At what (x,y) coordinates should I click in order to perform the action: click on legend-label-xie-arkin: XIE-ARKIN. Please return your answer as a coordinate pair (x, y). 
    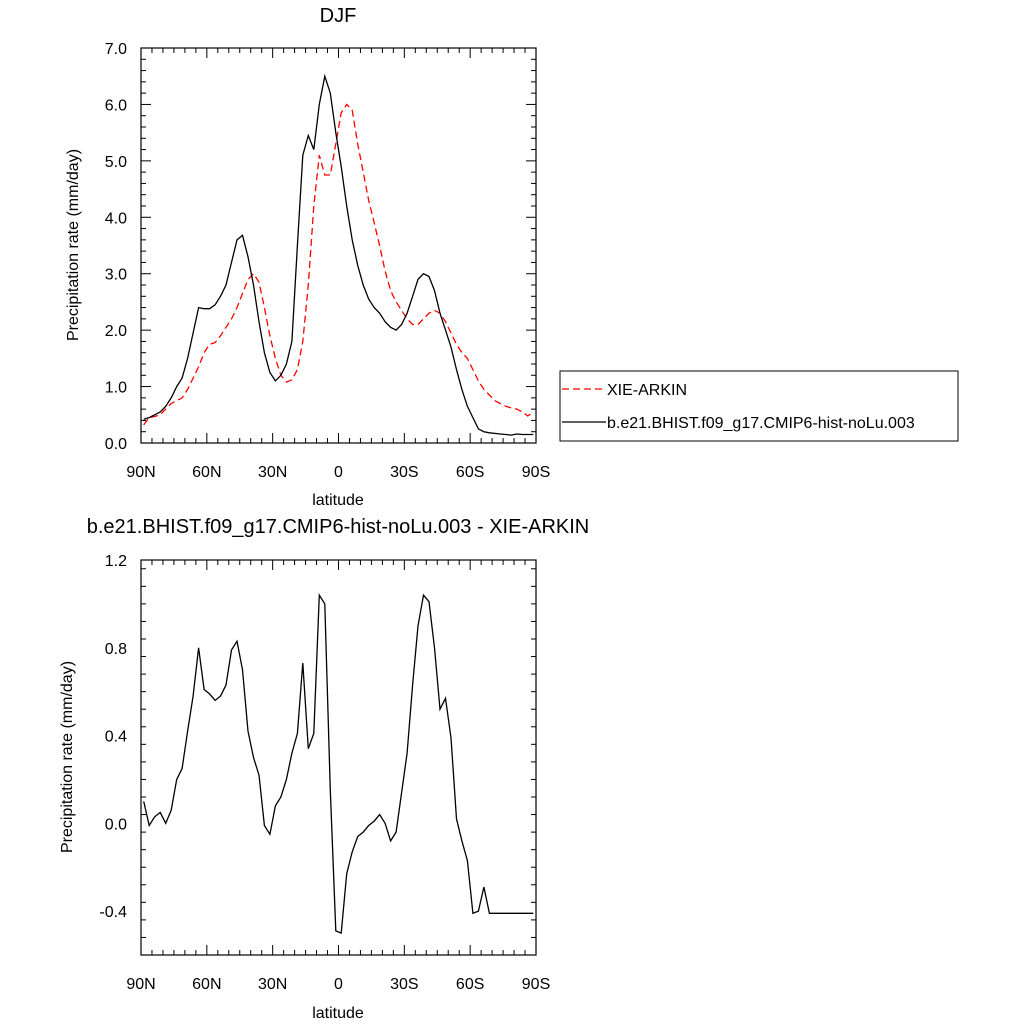
    Looking at the image, I should click on (647, 390).